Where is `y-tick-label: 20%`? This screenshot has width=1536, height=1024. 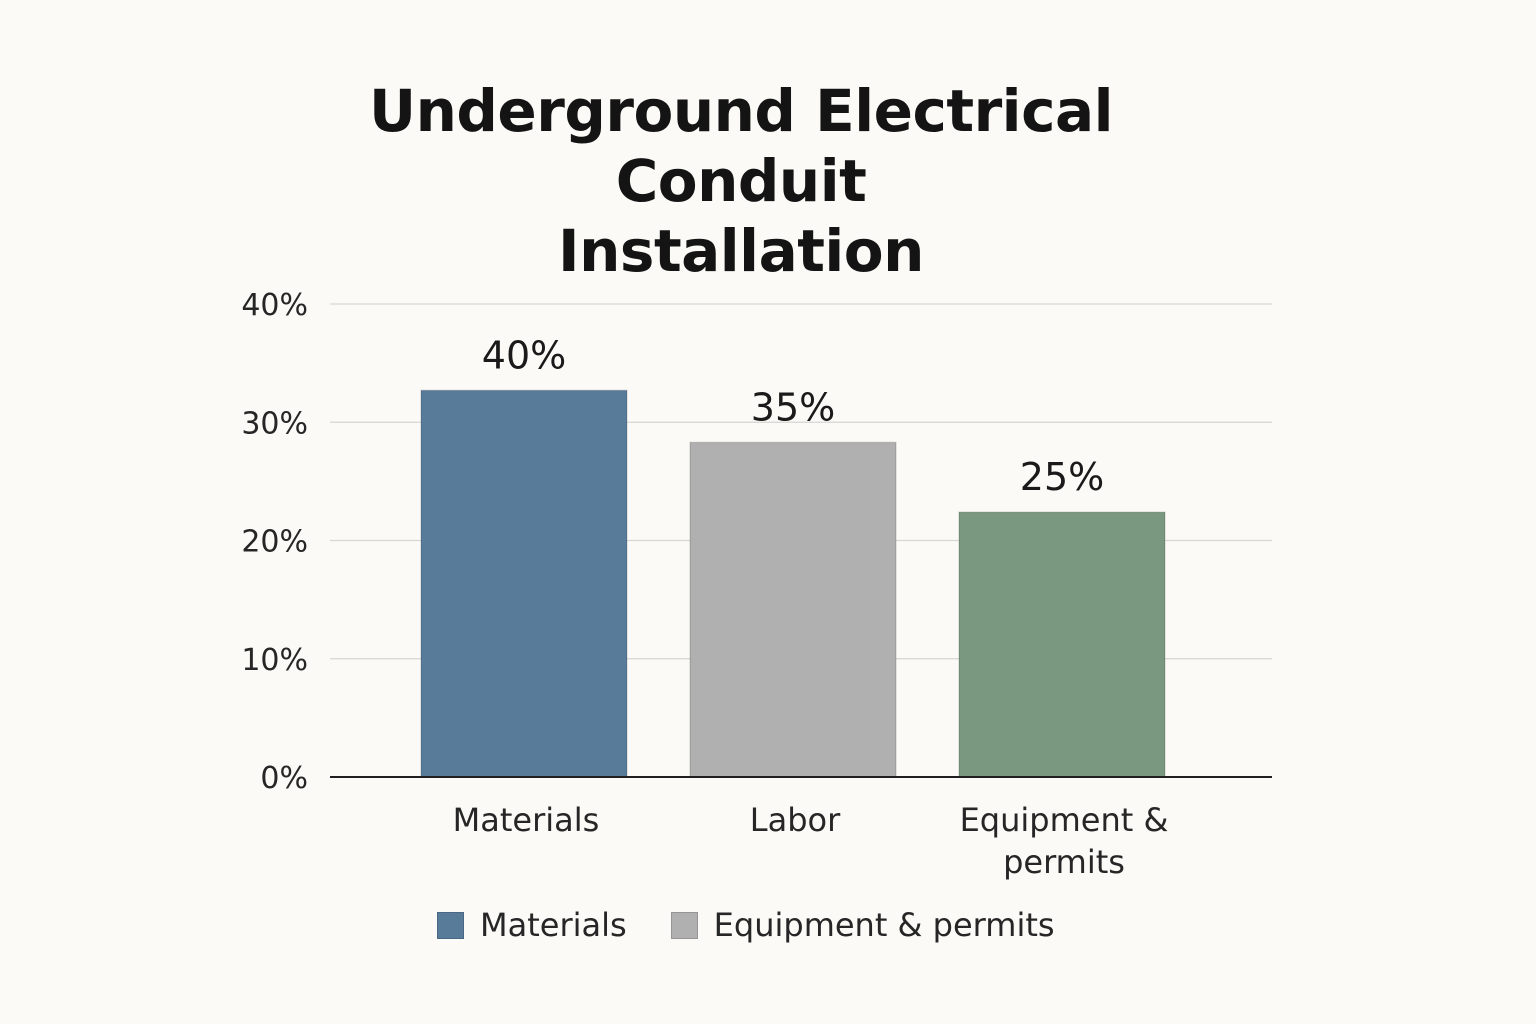 y-tick-label: 20% is located at coordinates (274, 542).